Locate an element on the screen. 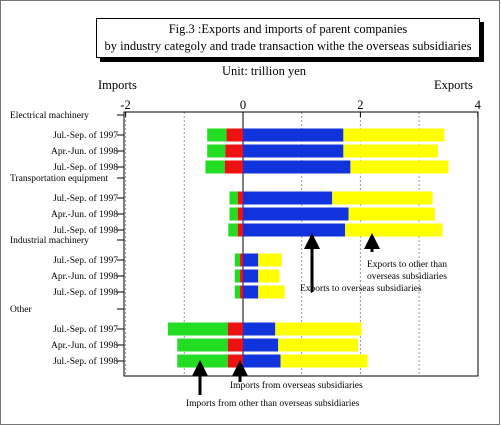 This screenshot has width=501, height=426. exports-side-label: Exports is located at coordinates (453, 85).